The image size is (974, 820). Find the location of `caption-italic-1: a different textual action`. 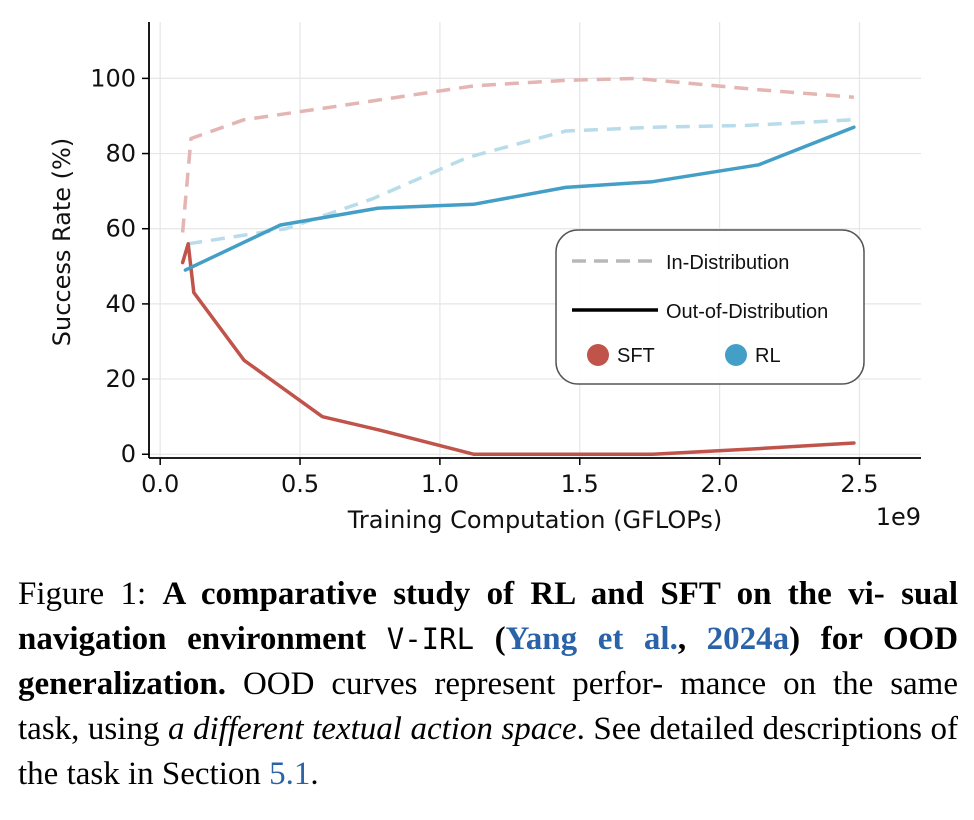

caption-italic-1: a different textual action is located at coordinates (330, 729).